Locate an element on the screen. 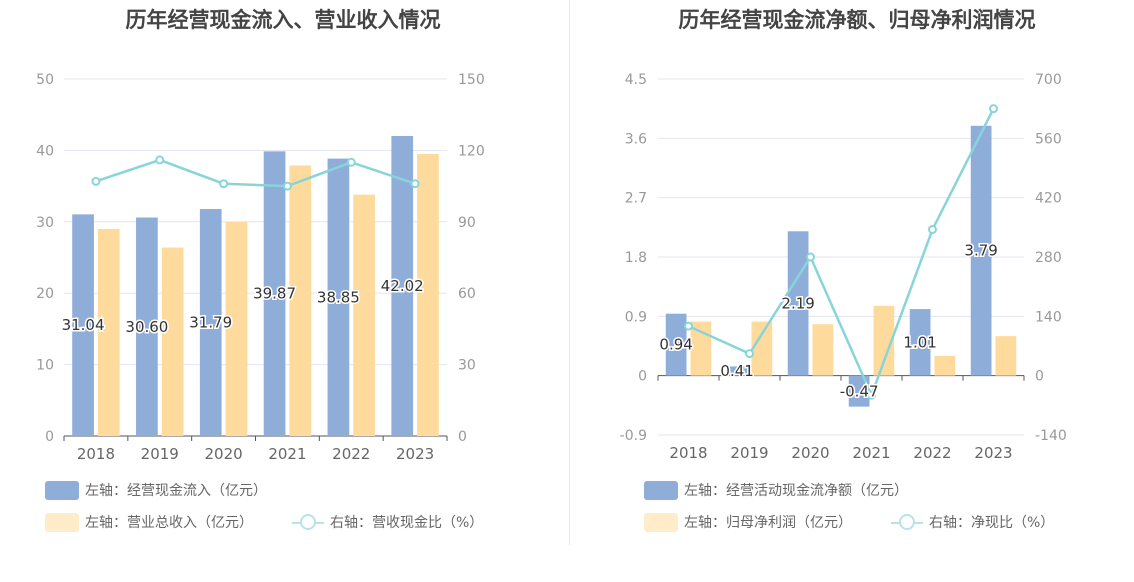 The image size is (1134, 582). right-axis-tick-label: 420 is located at coordinates (1048, 199).